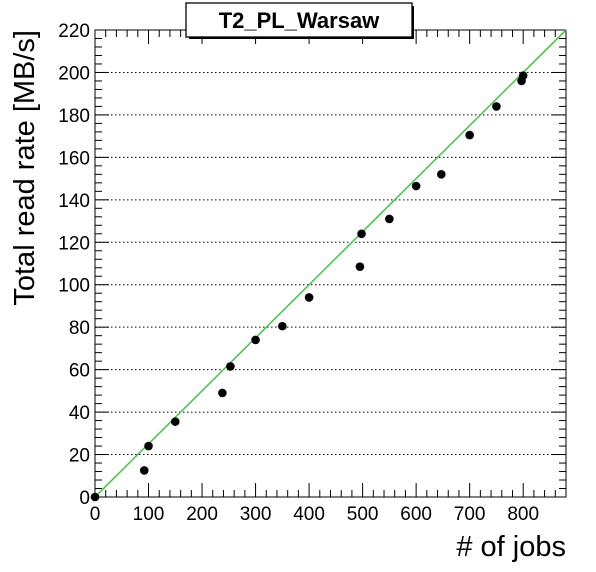 This screenshot has height=572, width=596. What do you see at coordinates (523, 514) in the screenshot?
I see `x-tick-label: 800` at bounding box center [523, 514].